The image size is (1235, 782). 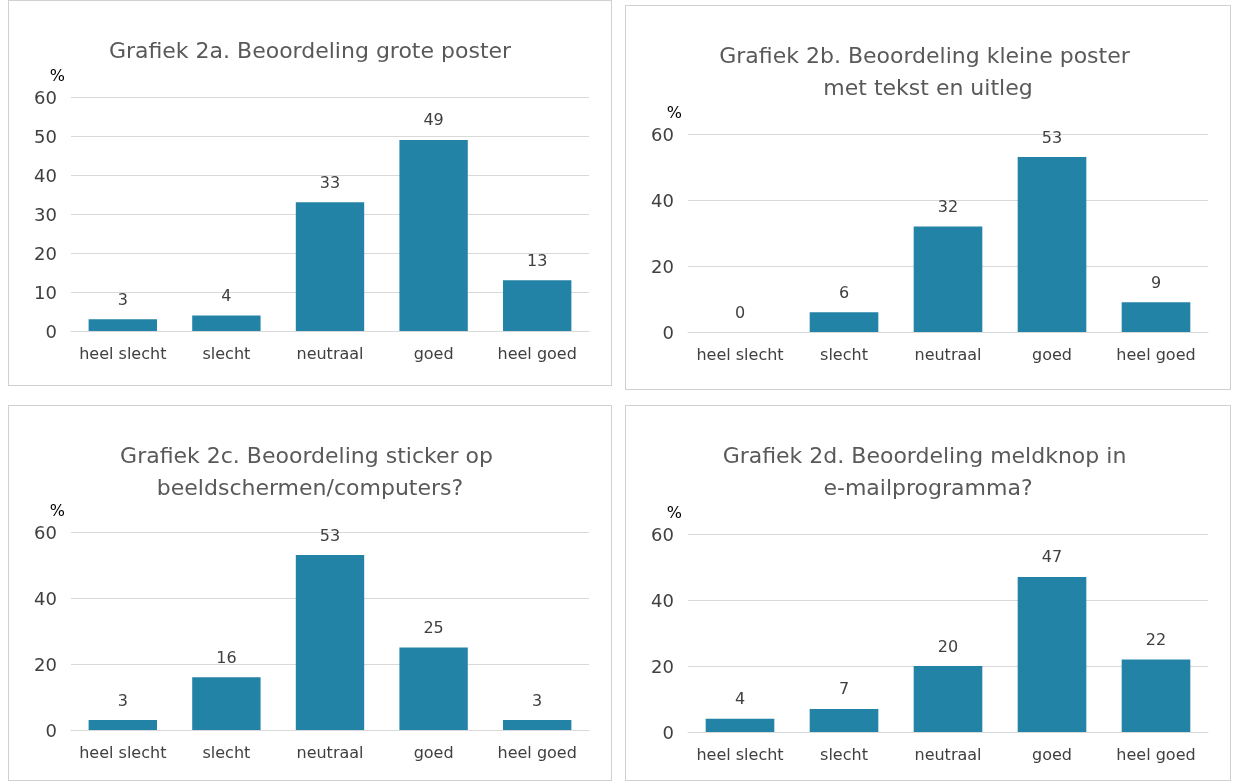 What do you see at coordinates (310, 471) in the screenshot?
I see `chart-title: Grafiek 2c. Beoordeling sticker op beeldschermen/computers?` at bounding box center [310, 471].